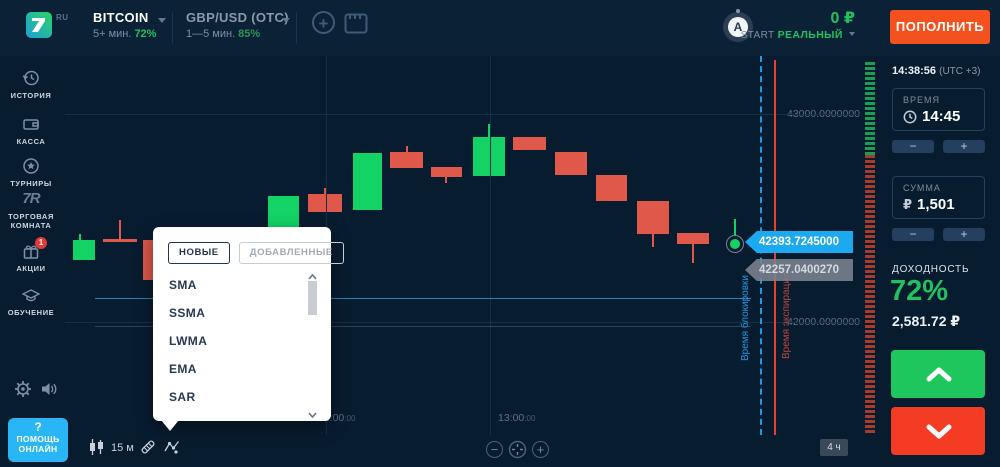 This screenshot has width=1000, height=467. What do you see at coordinates (312, 298) in the screenshot?
I see `scrollbar-thumb` at bounding box center [312, 298].